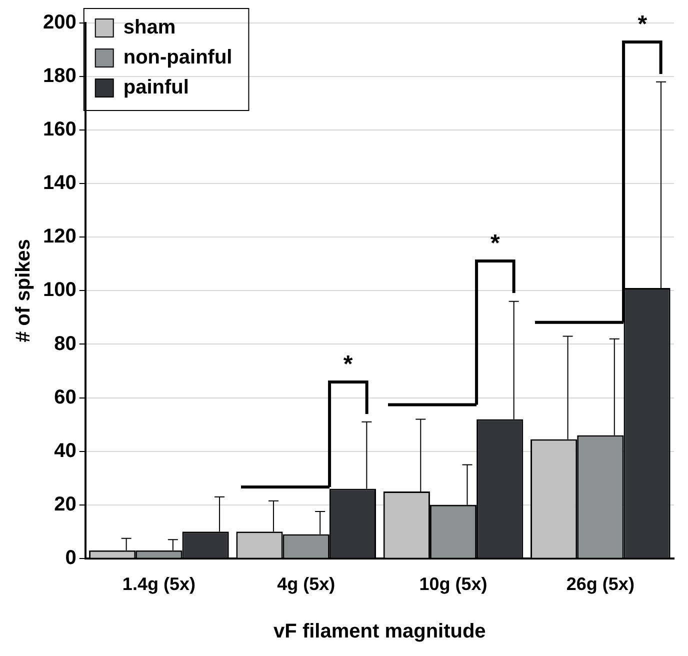 The width and height of the screenshot is (688, 656). Describe the element at coordinates (59, 129) in the screenshot. I see `y-tick-label: 160` at that location.